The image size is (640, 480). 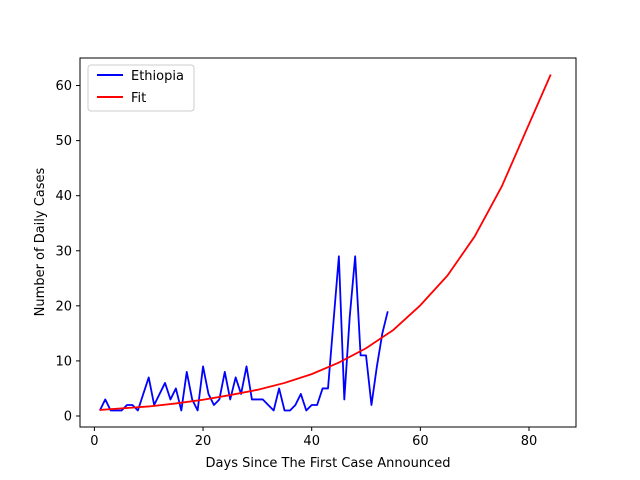 I want to click on legend-box, so click(x=141, y=88).